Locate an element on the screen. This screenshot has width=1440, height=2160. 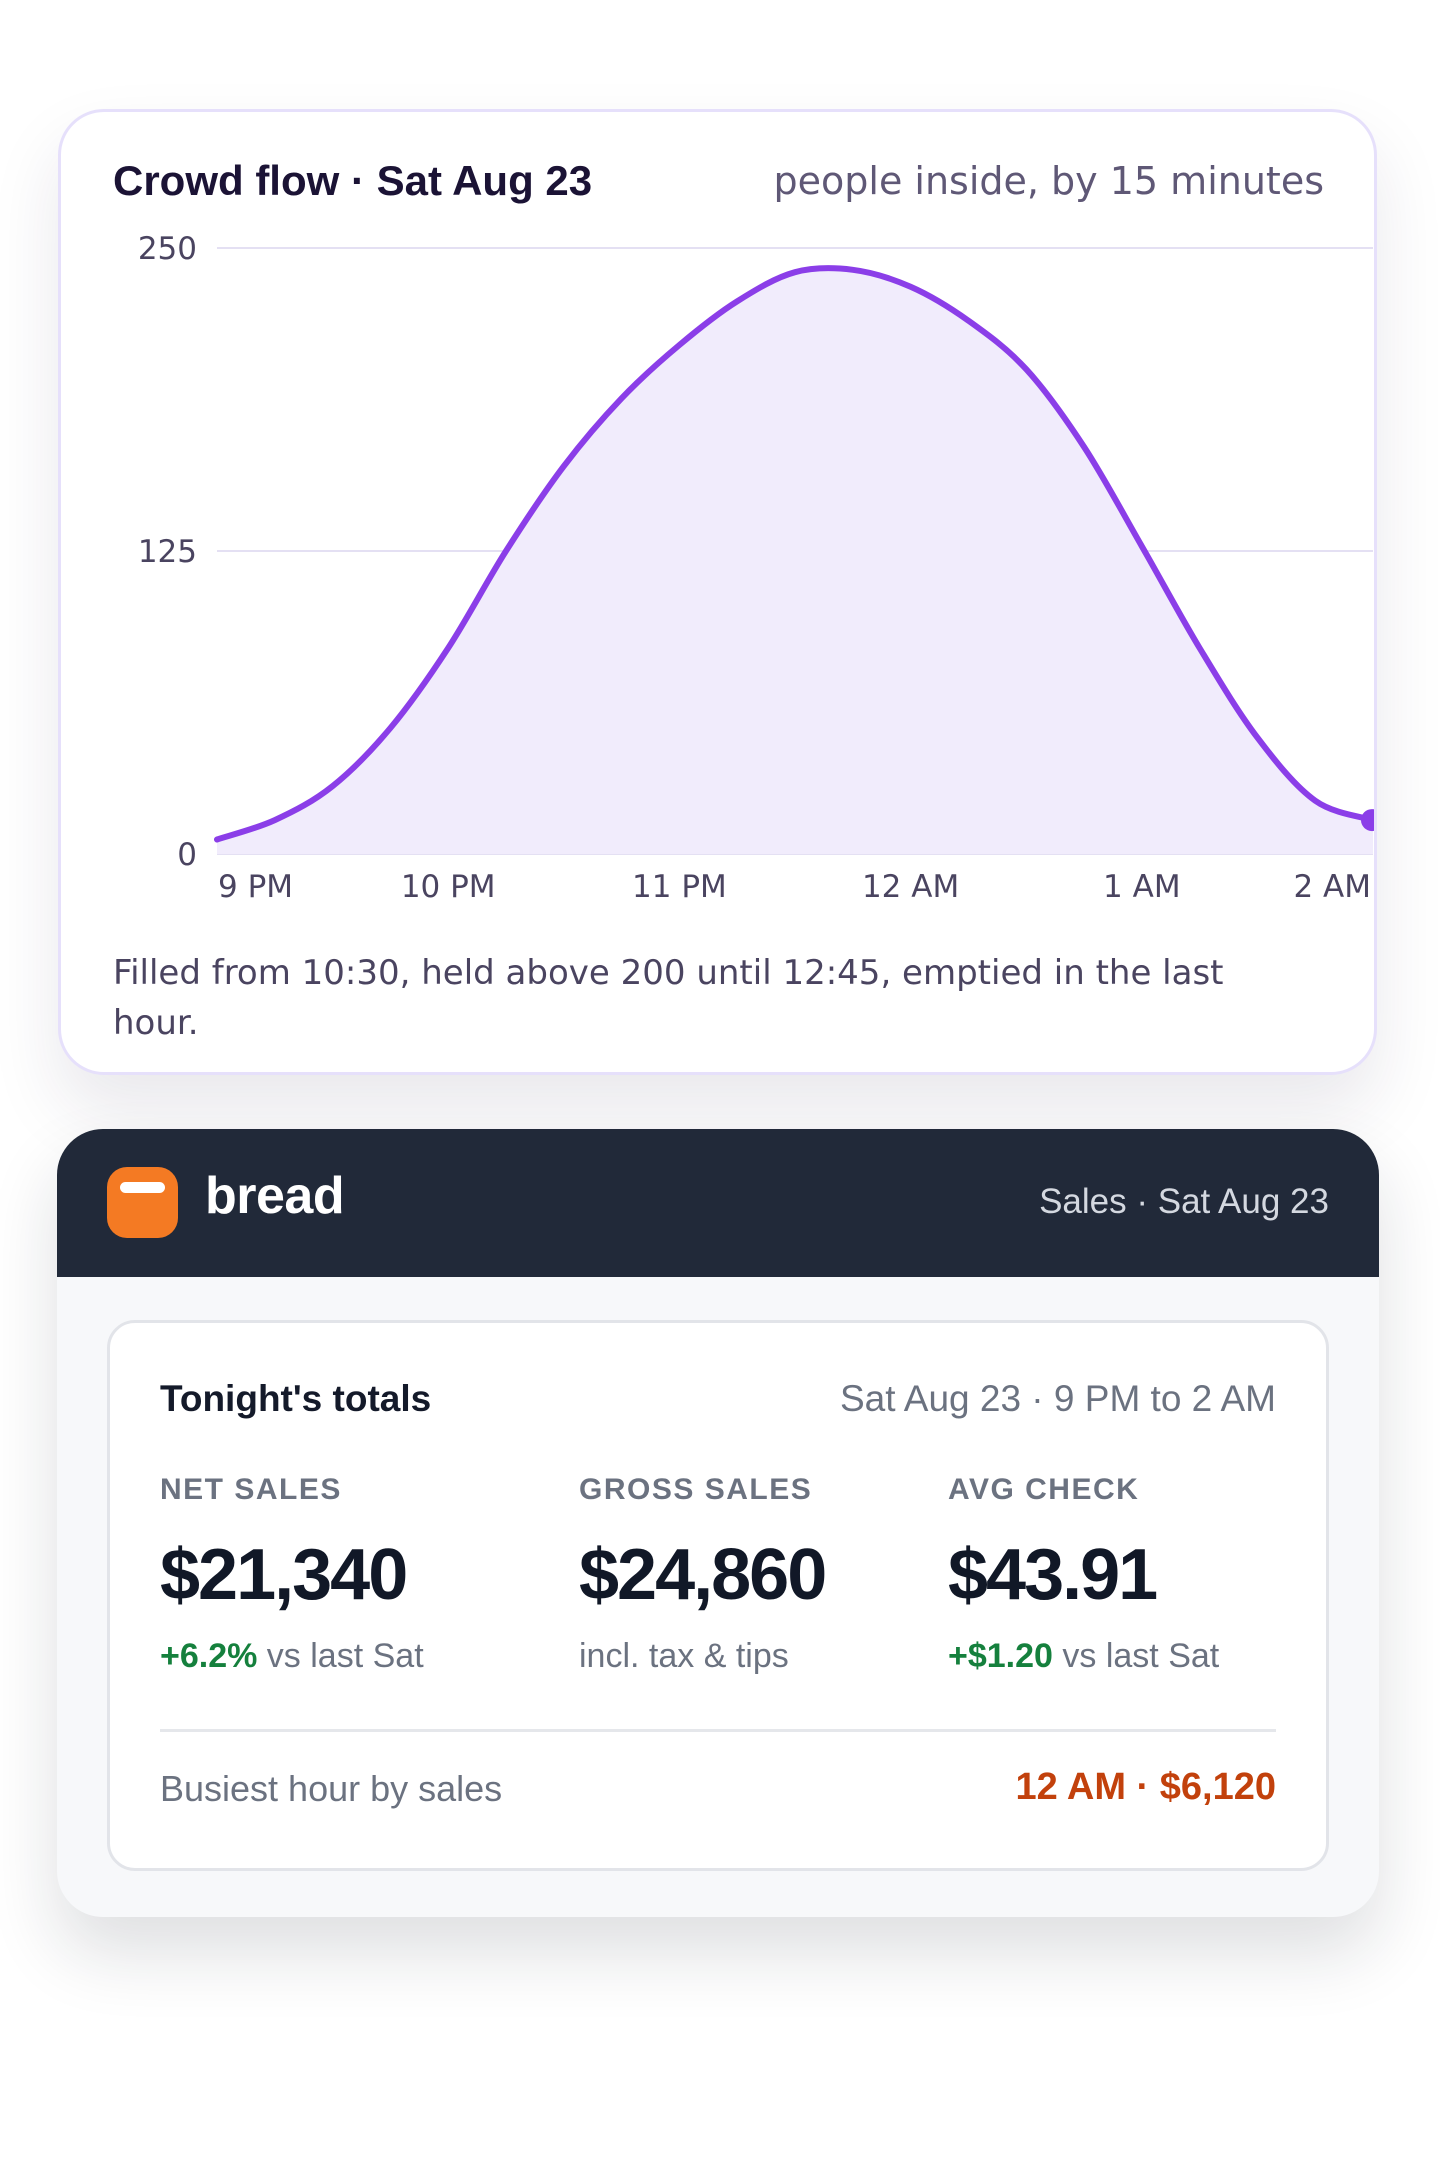
metric-delta: +$1.20 is located at coordinates (1000, 1656).